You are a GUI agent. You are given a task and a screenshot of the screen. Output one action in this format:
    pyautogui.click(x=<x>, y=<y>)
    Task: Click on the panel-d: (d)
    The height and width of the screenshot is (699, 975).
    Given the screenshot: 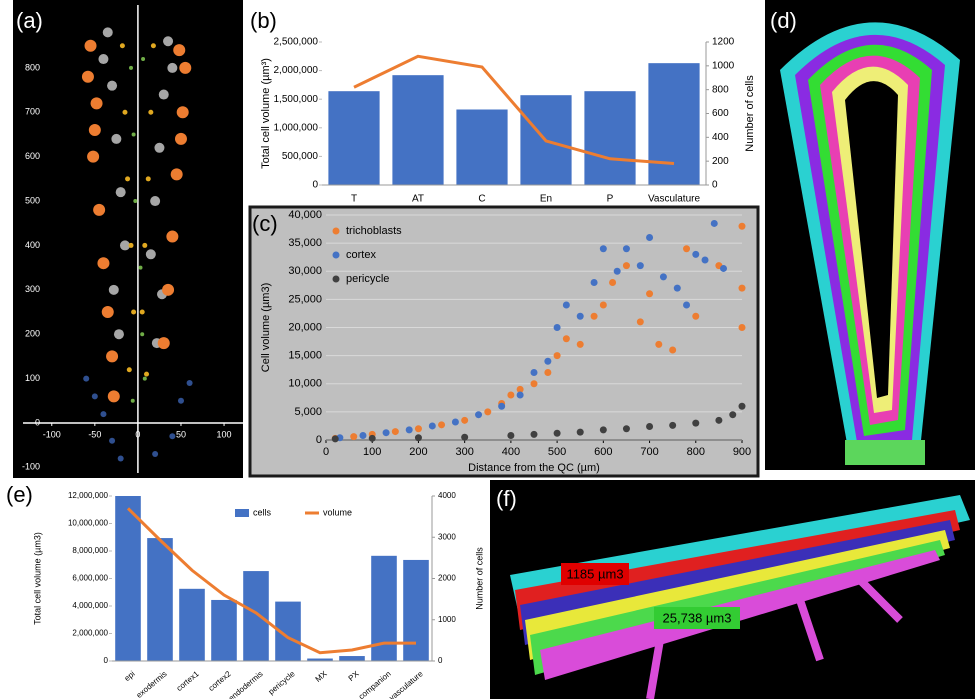 What is the action you would take?
    pyautogui.click(x=870, y=235)
    